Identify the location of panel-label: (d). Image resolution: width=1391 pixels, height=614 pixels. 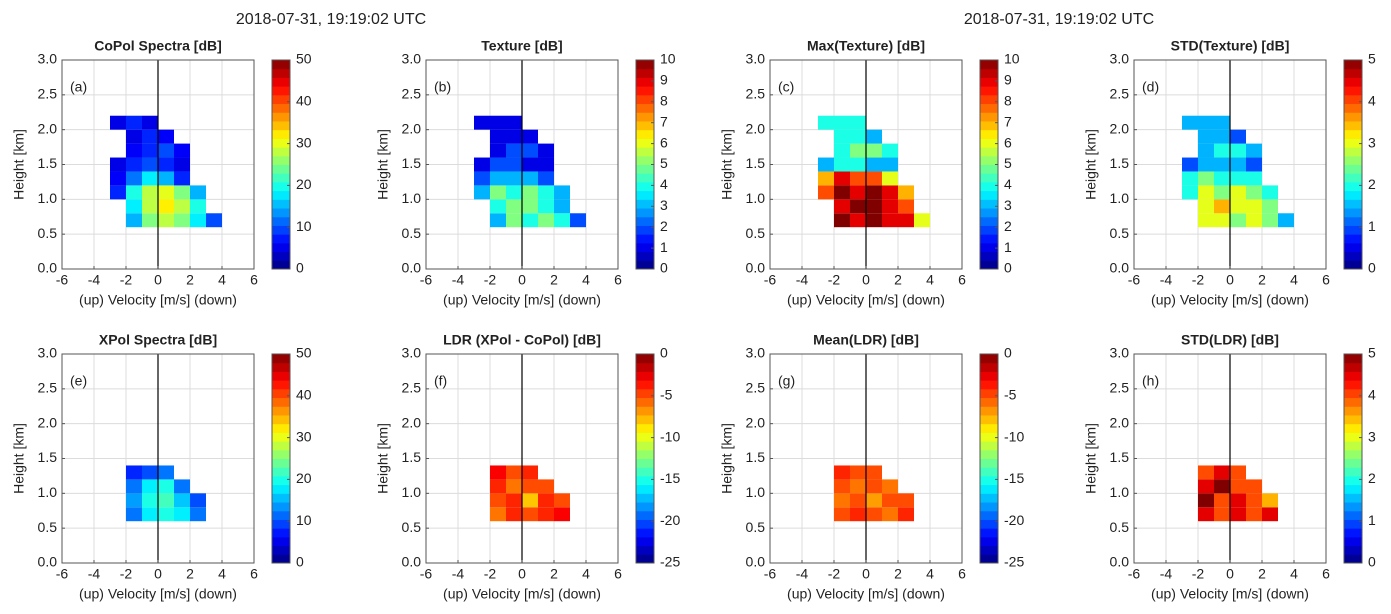
(1150, 87).